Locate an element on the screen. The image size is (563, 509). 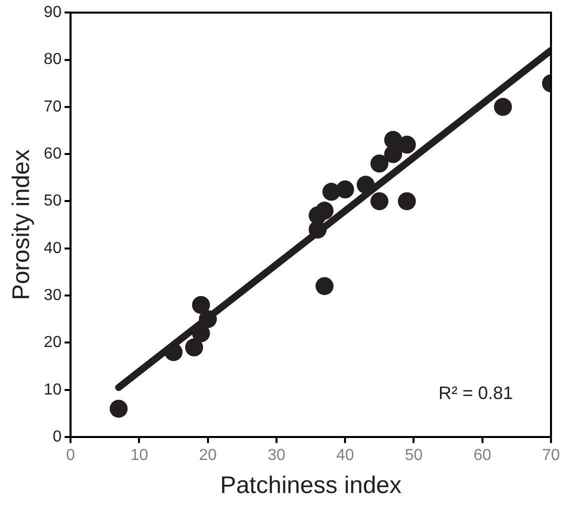
y-tick-label: 20 is located at coordinates (53, 343).